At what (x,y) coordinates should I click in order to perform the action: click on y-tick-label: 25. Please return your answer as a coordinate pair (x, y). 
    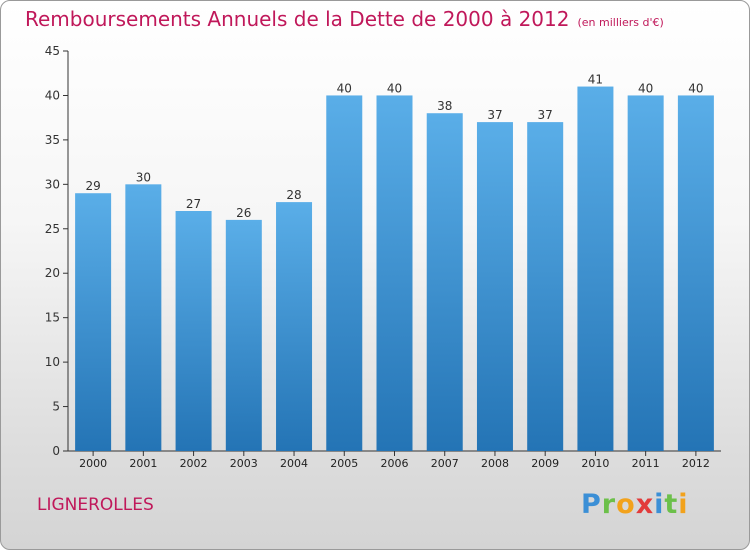
    Looking at the image, I should click on (52, 229).